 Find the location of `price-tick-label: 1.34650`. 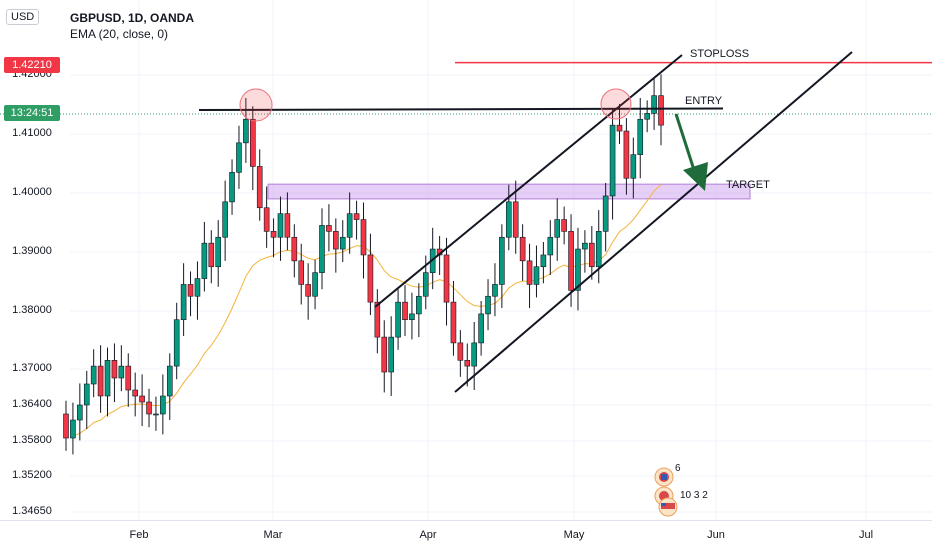

price-tick-label: 1.34650 is located at coordinates (32, 511).